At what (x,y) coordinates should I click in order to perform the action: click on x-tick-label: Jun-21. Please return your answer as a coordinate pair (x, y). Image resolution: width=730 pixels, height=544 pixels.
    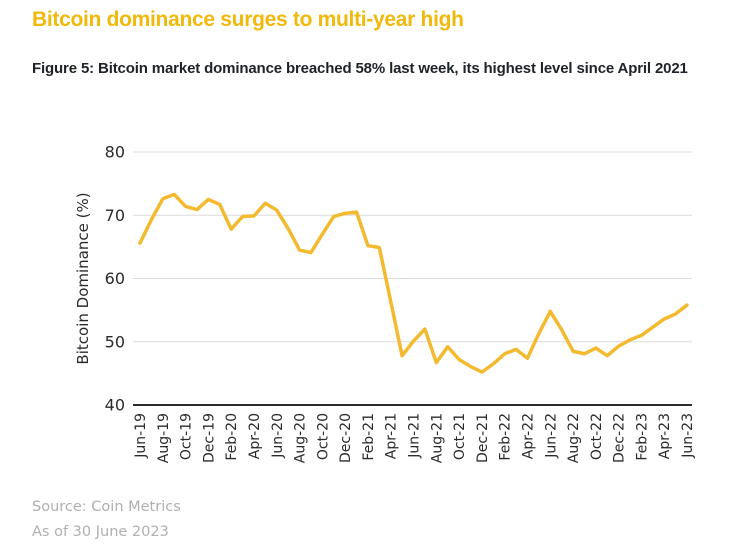
    Looking at the image, I should click on (415, 436).